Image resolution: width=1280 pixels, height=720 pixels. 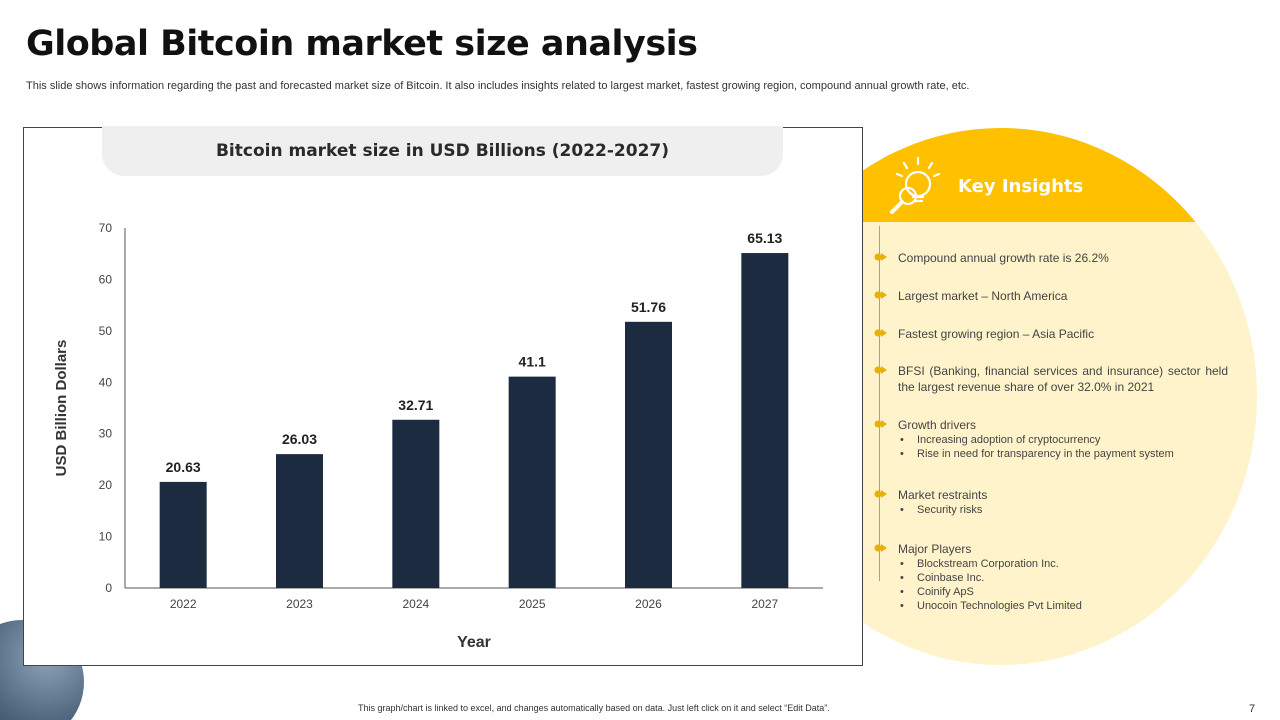 I want to click on x-tick-label: 2026, so click(x=648, y=604).